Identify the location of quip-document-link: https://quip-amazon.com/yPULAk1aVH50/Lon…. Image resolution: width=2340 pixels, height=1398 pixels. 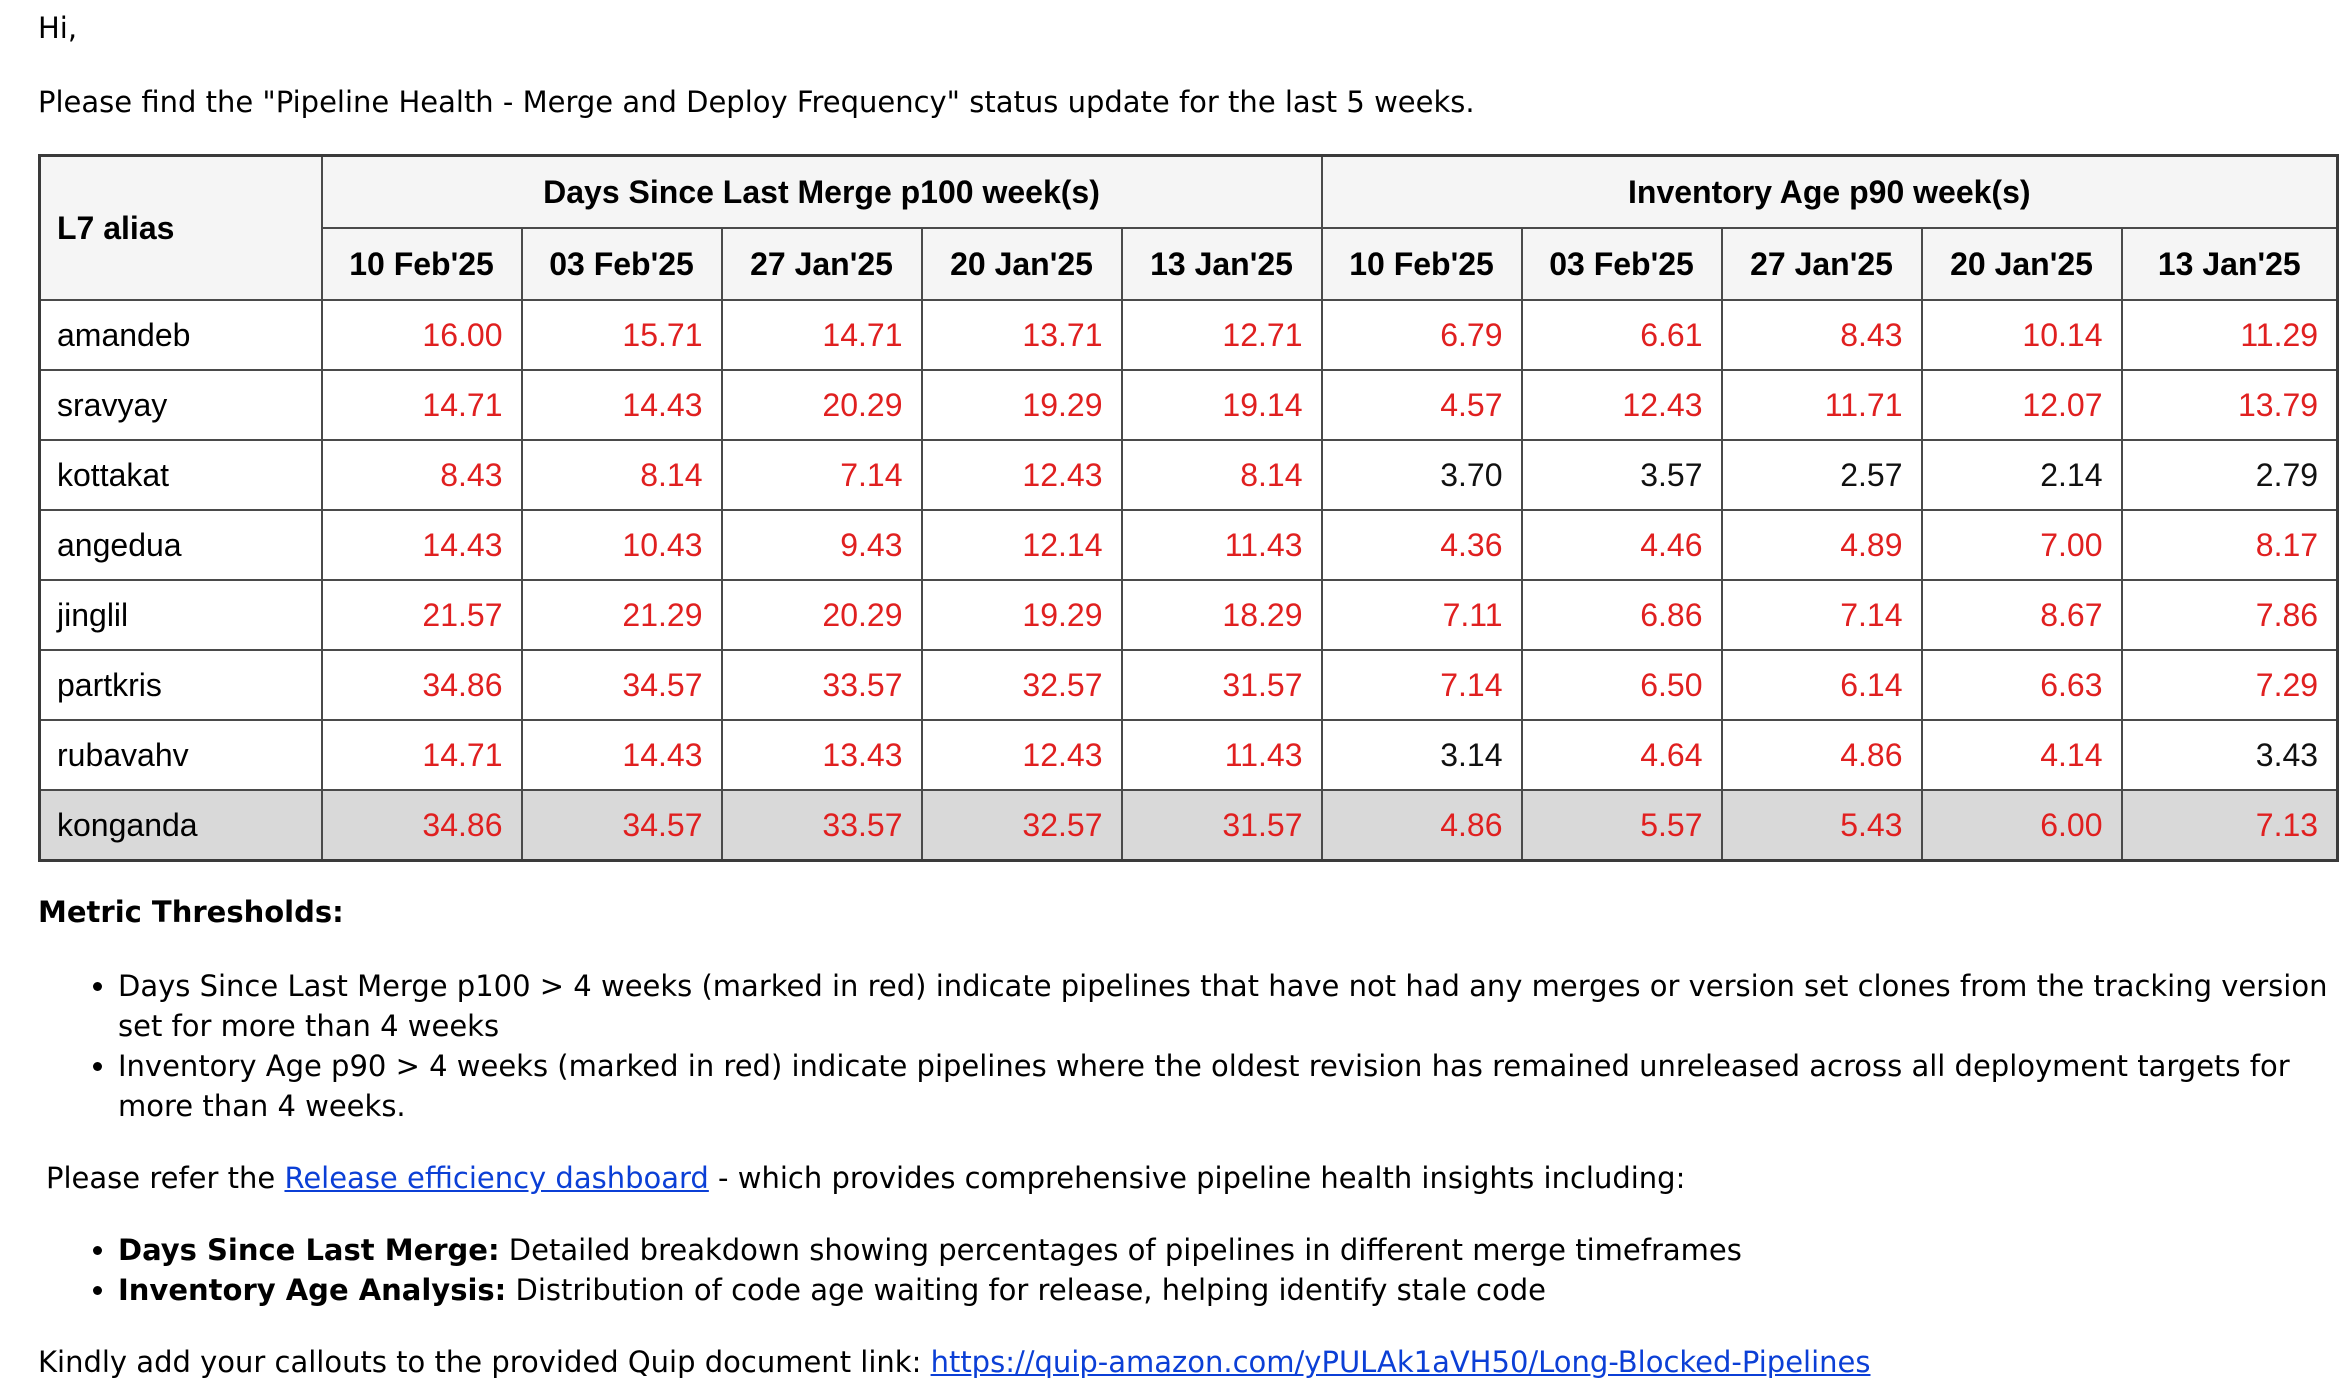
(1400, 1362).